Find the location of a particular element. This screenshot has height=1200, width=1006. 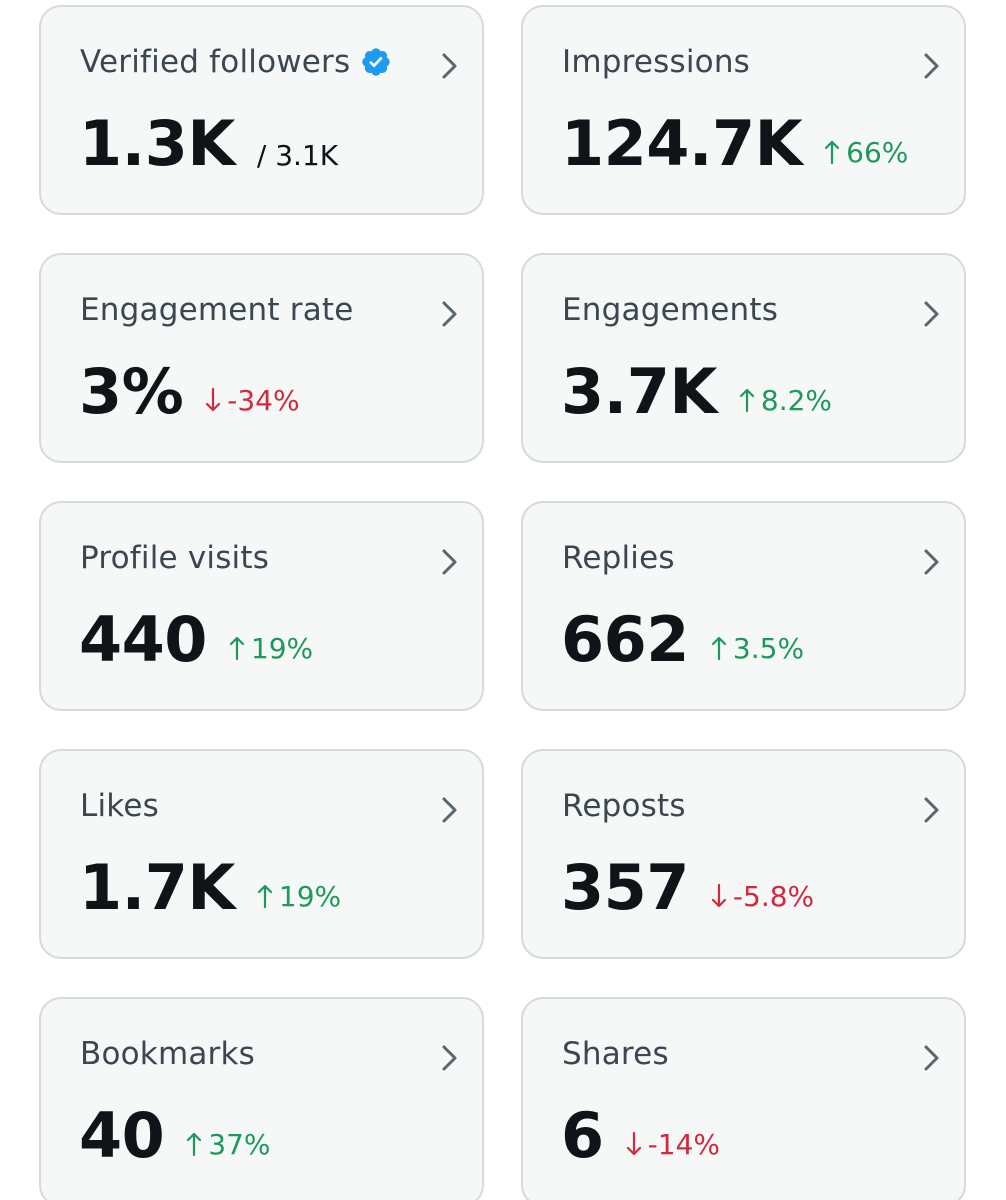

metric-change-value: 66% is located at coordinates (877, 152).